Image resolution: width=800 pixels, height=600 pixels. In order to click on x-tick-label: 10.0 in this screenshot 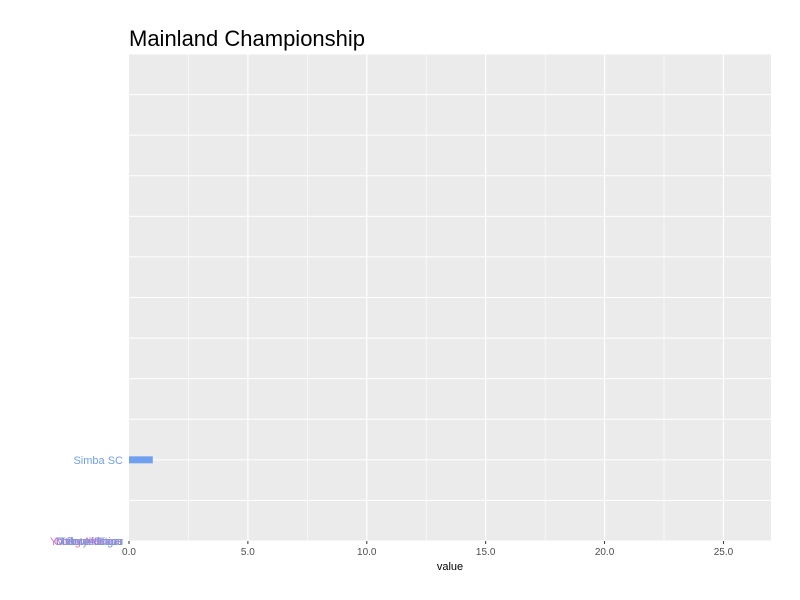, I will do `click(367, 552)`.